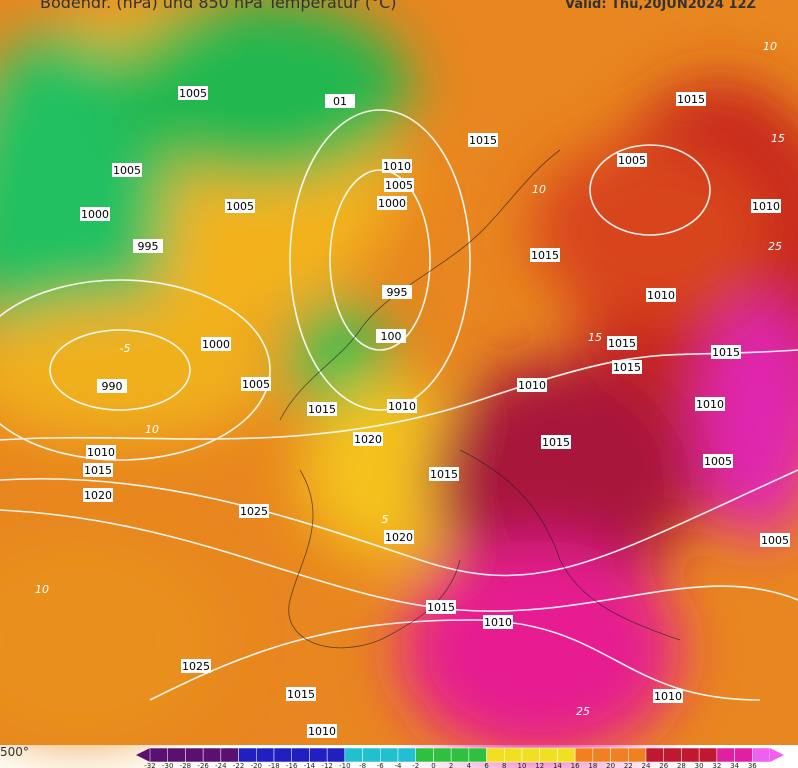 The width and height of the screenshot is (798, 768). Describe the element at coordinates (167, 765) in the screenshot. I see `colorbar-label: -30` at that location.